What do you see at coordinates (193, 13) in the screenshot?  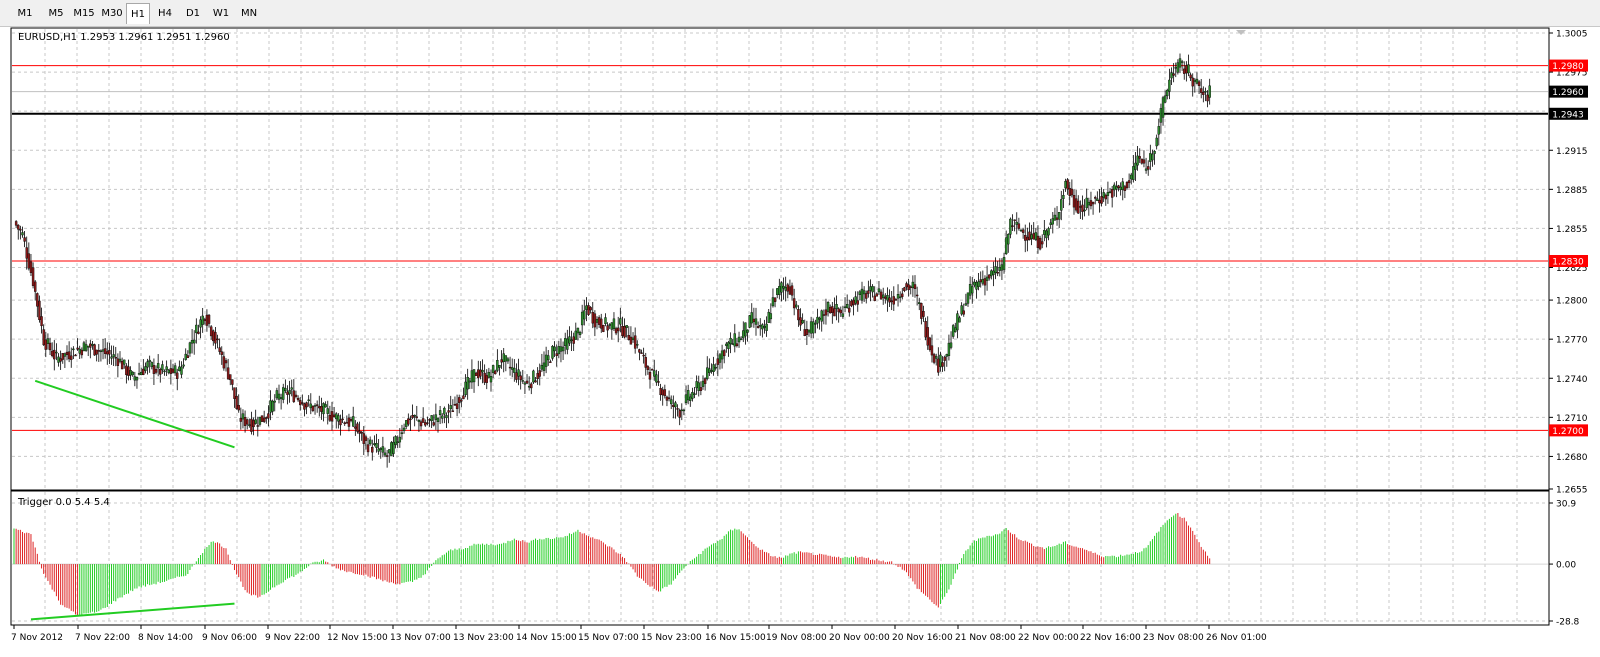 I see `timeframe-d1-button: D1` at bounding box center [193, 13].